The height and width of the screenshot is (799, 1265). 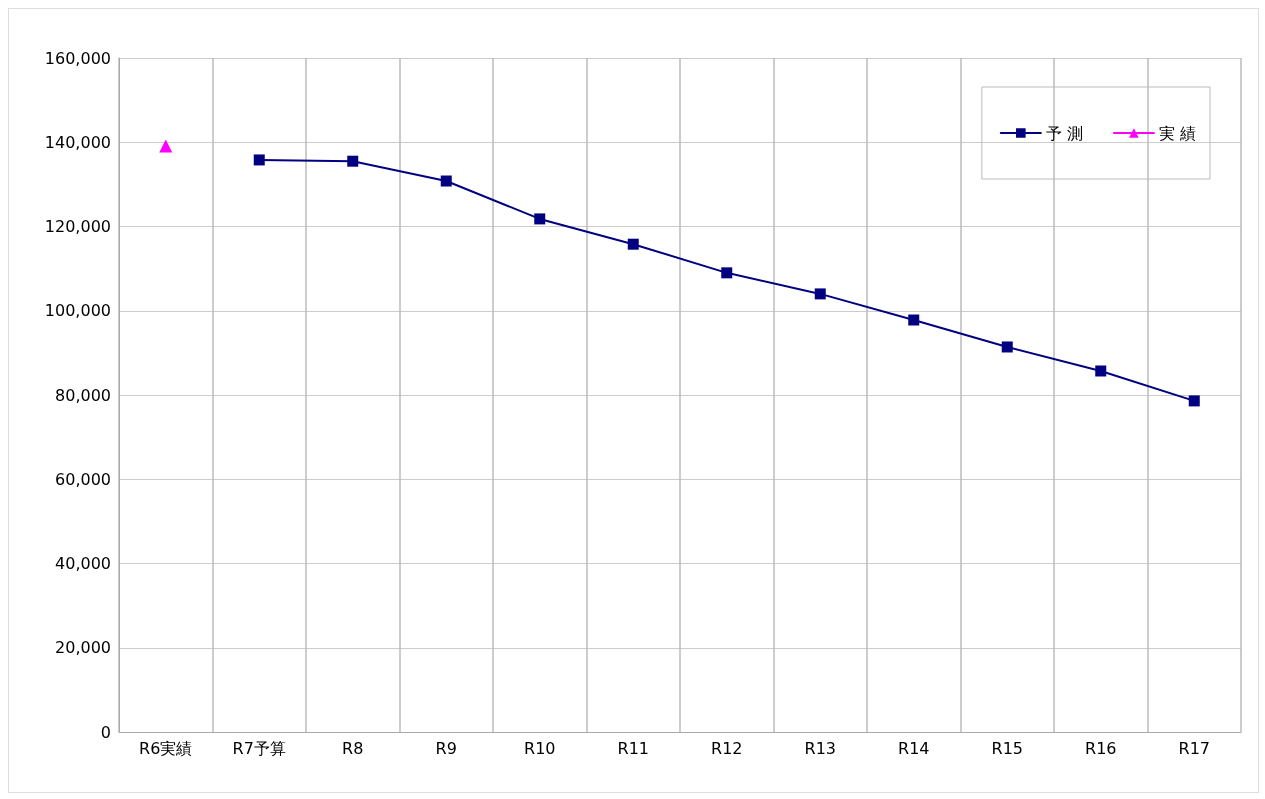 What do you see at coordinates (77, 142) in the screenshot?
I see `y-tick-label: 140,000` at bounding box center [77, 142].